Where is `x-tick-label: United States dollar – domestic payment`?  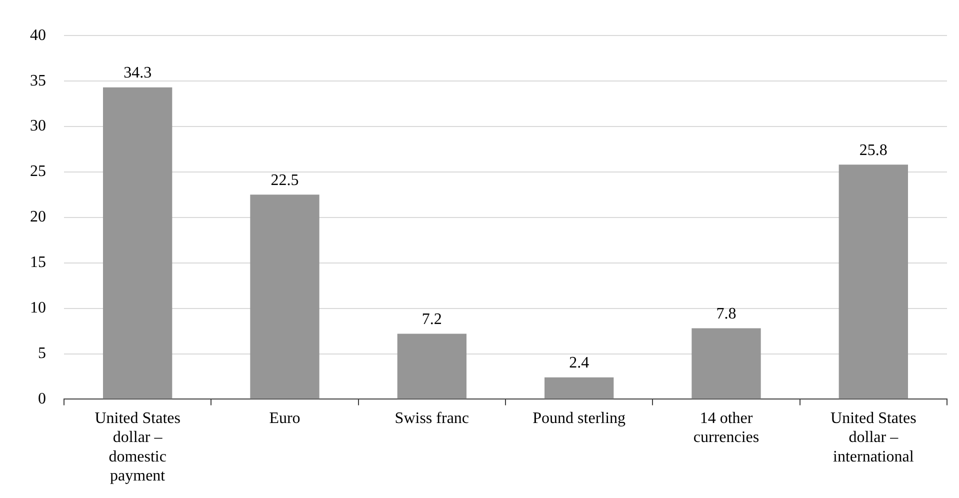
x-tick-label: United States dollar – domestic payment is located at coordinates (137, 447).